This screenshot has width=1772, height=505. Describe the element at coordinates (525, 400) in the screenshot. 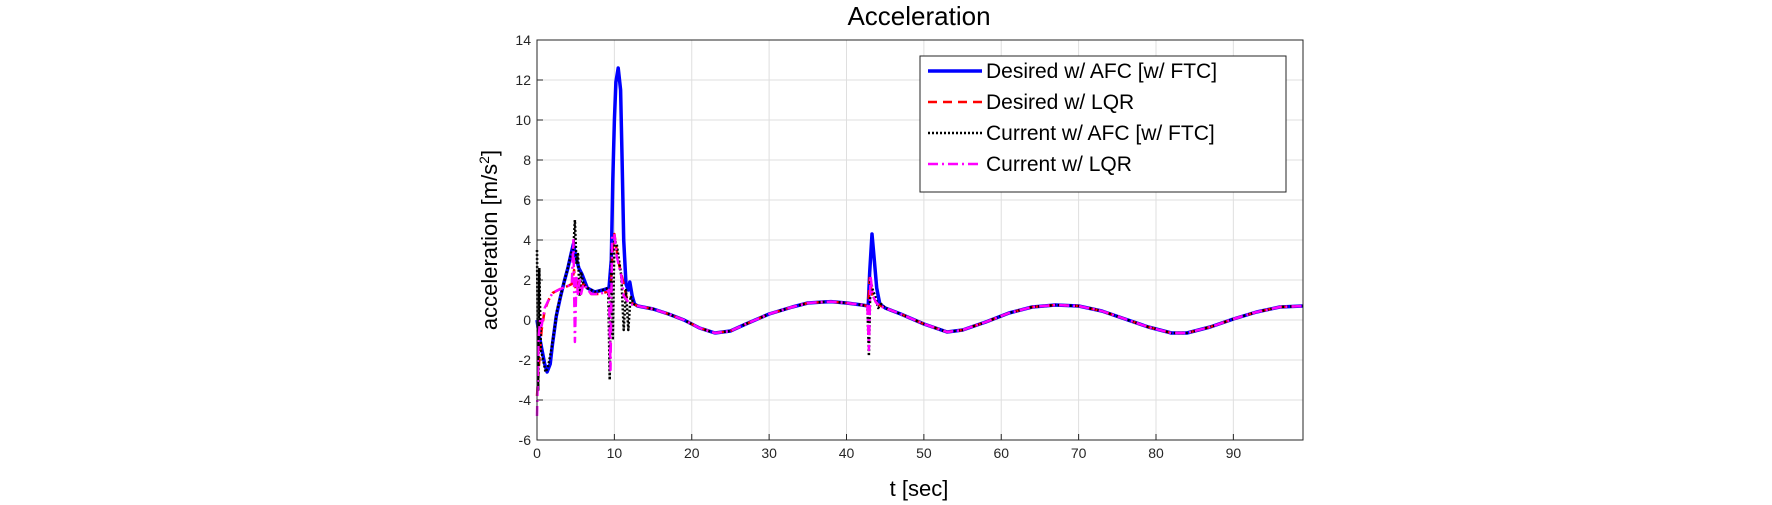

I see `y-tick-label: -4` at that location.